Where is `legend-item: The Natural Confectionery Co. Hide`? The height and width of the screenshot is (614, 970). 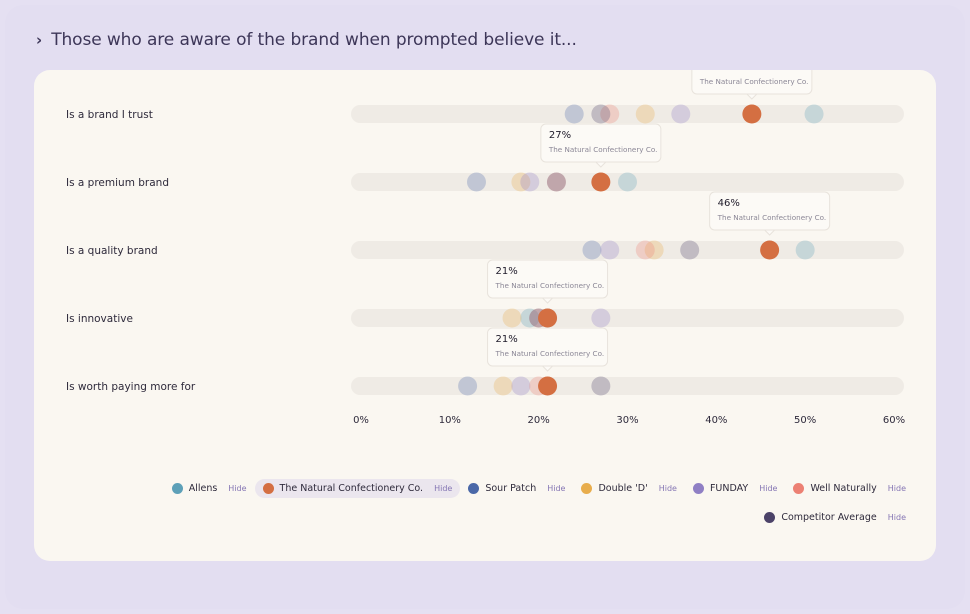 legend-item: The Natural Confectionery Co. Hide is located at coordinates (357, 488).